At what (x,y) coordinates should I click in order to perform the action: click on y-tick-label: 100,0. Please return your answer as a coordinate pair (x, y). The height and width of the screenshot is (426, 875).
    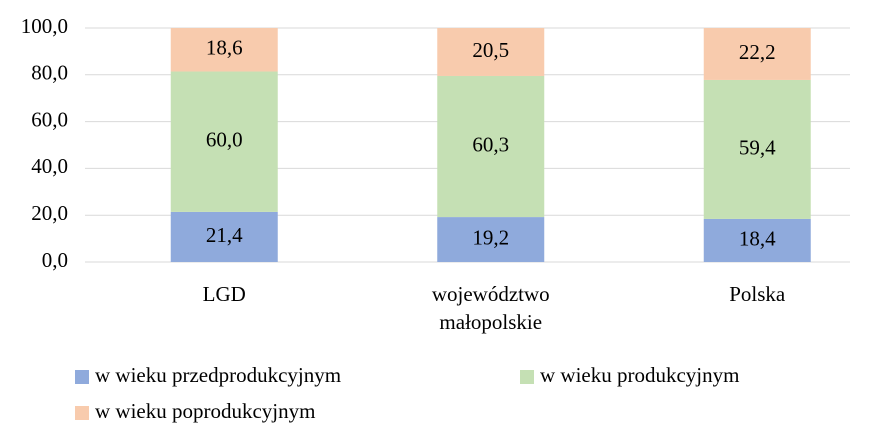
    Looking at the image, I should click on (44, 26).